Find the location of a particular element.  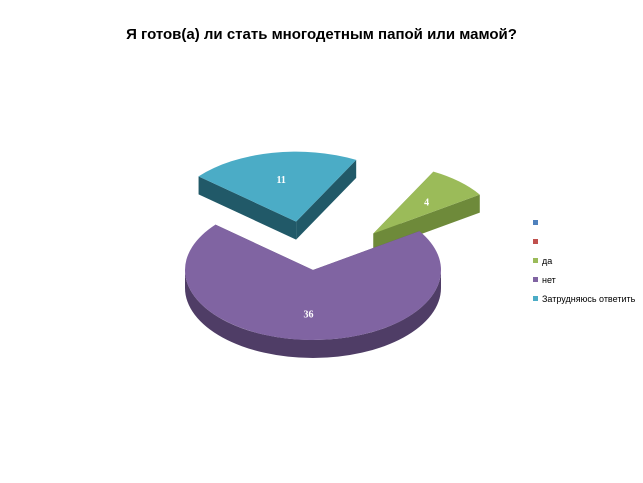

data-label-затрудняюсь-ответить: 11 is located at coordinates (280, 180).